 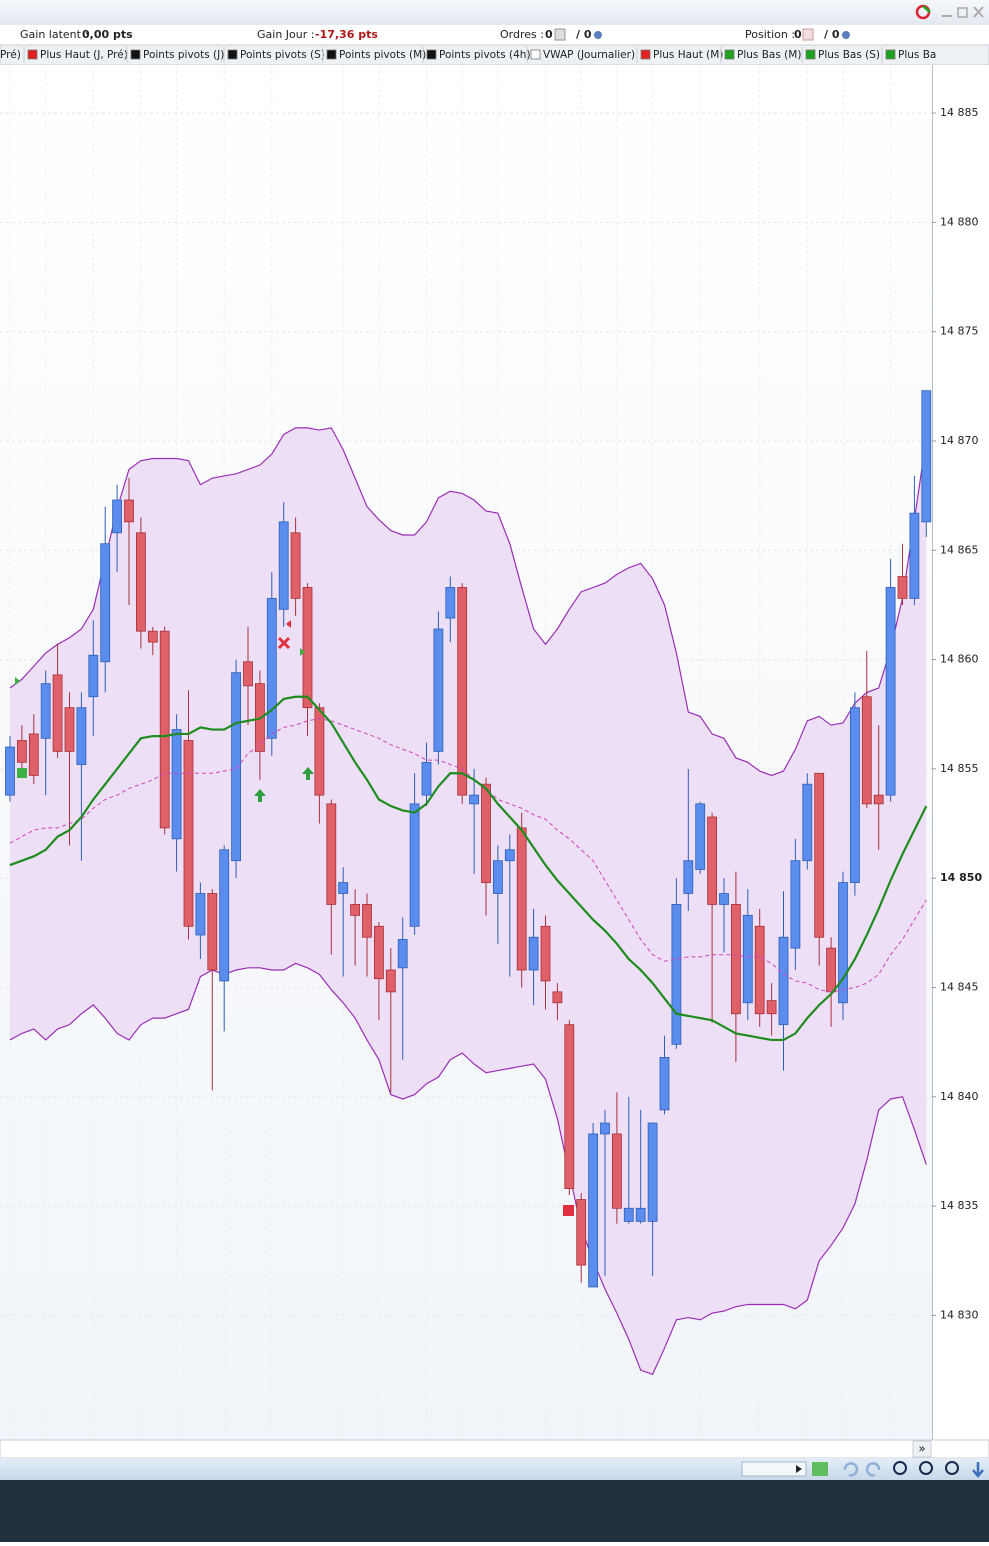 I want to click on close, so click(x=978, y=12).